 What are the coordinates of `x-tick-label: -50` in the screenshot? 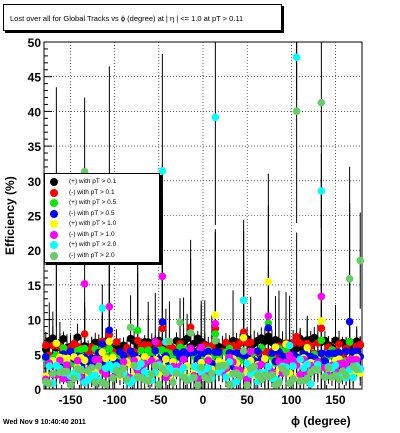 It's located at (159, 400).